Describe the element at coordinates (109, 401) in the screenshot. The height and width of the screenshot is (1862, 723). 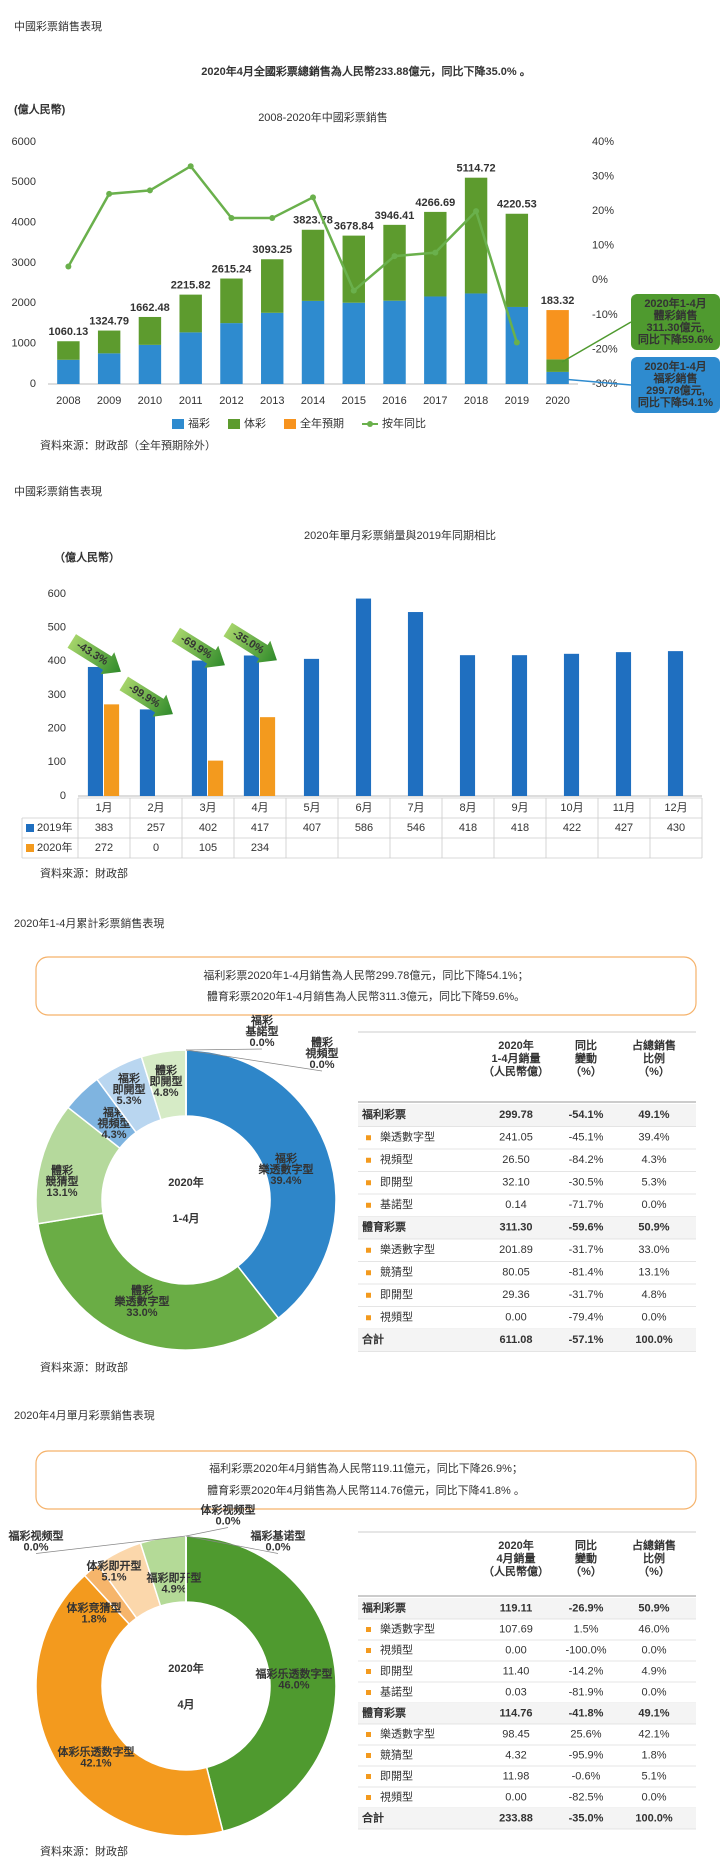
I see `x-tick-label: 2009` at that location.